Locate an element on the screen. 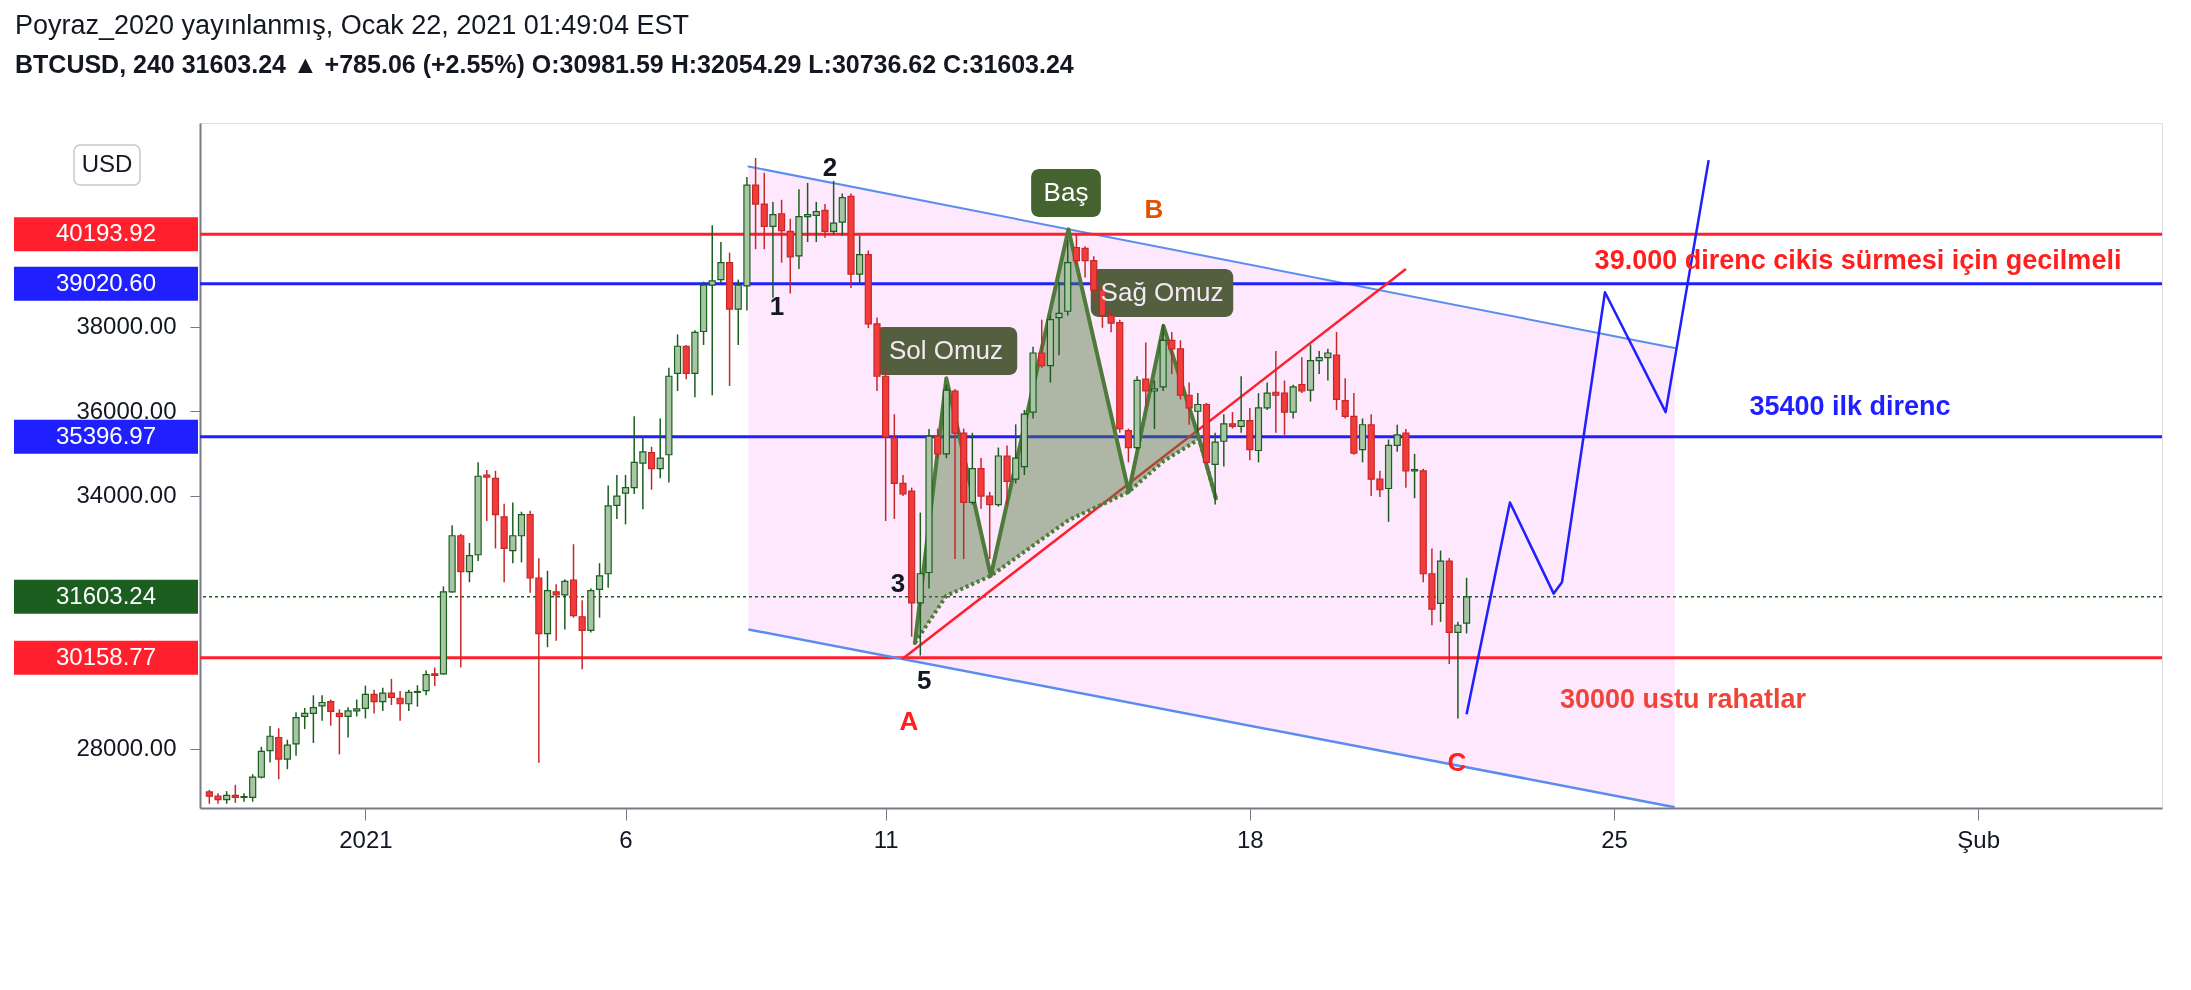 This screenshot has height=990, width=2191. x-tick-label: 25 is located at coordinates (1614, 839).